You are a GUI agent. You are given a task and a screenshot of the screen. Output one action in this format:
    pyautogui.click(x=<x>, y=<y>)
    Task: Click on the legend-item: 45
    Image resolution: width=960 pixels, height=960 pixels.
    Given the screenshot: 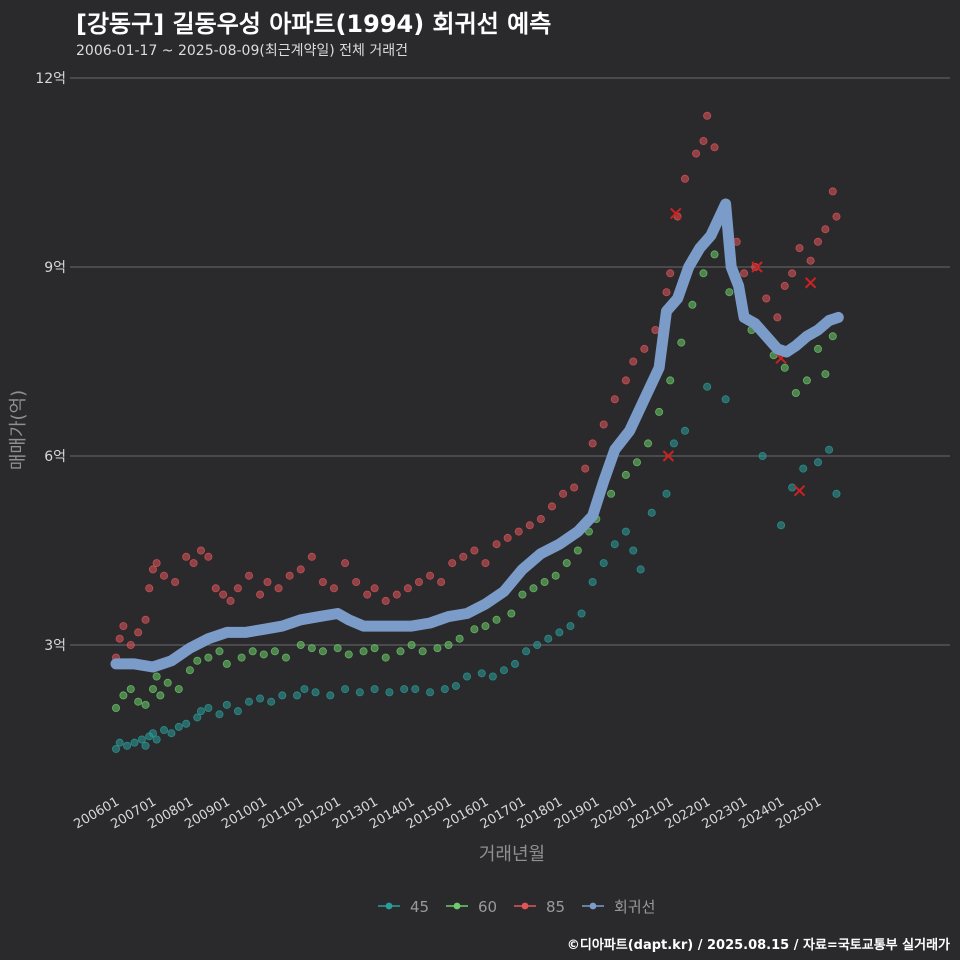 What is the action you would take?
    pyautogui.click(x=403, y=907)
    